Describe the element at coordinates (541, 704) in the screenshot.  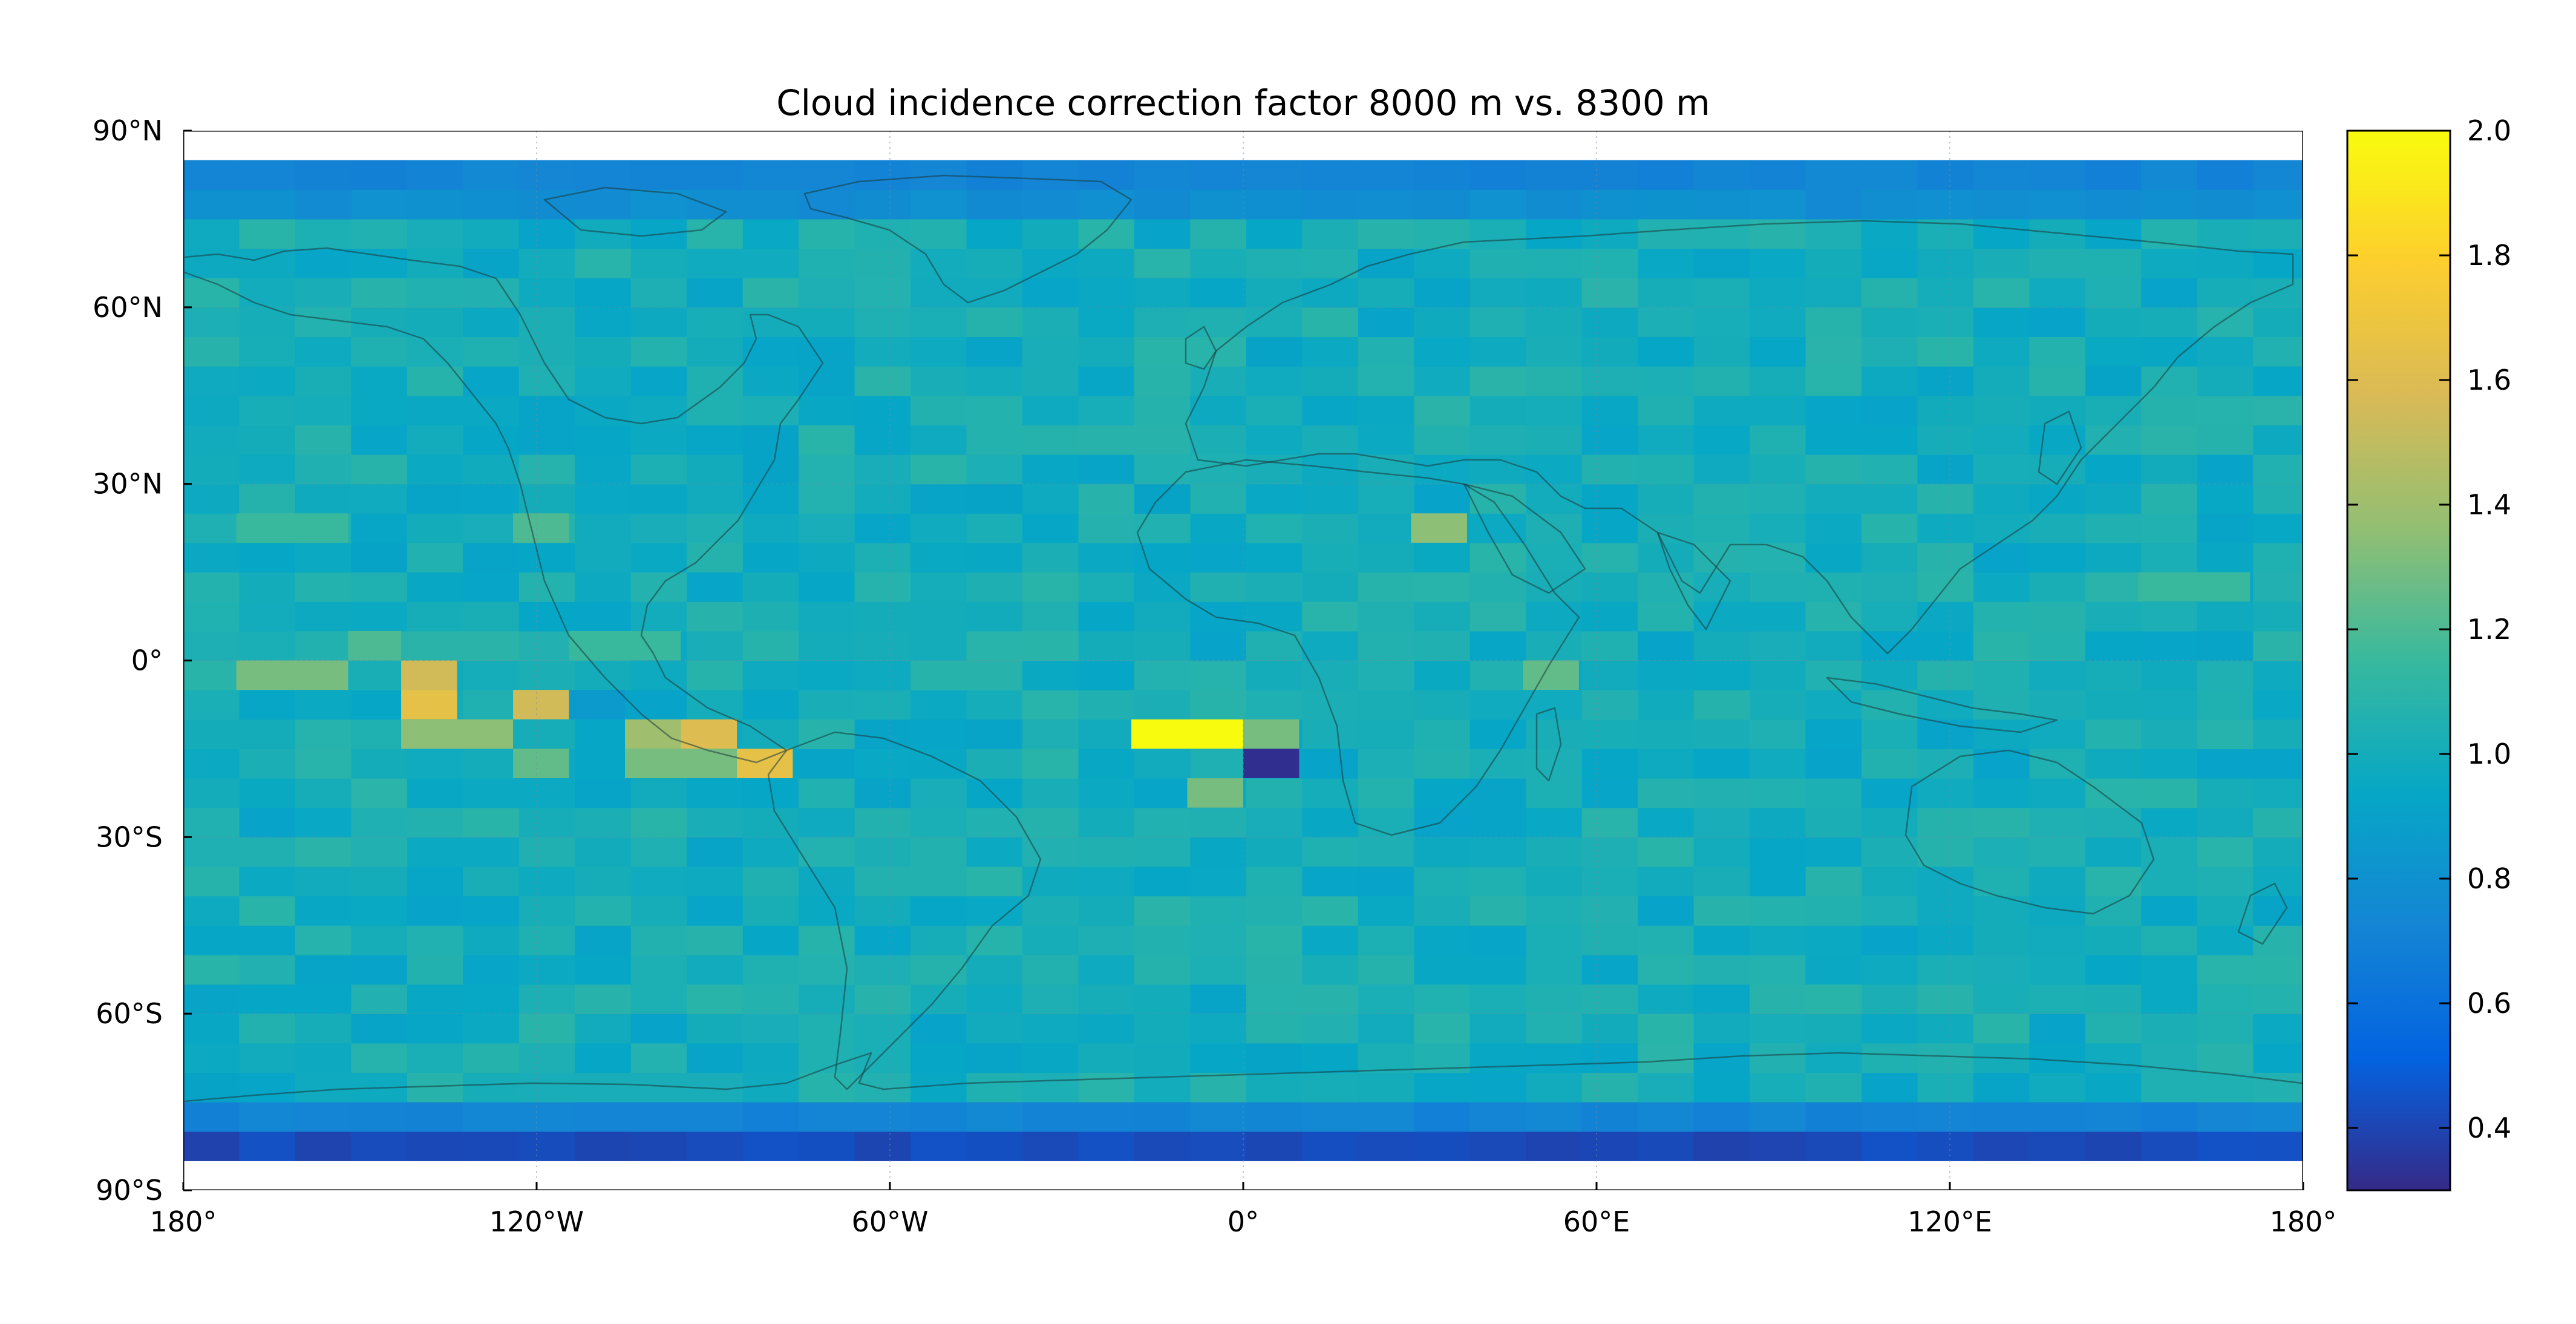
I see `heatmap-anomaly-cell` at that location.